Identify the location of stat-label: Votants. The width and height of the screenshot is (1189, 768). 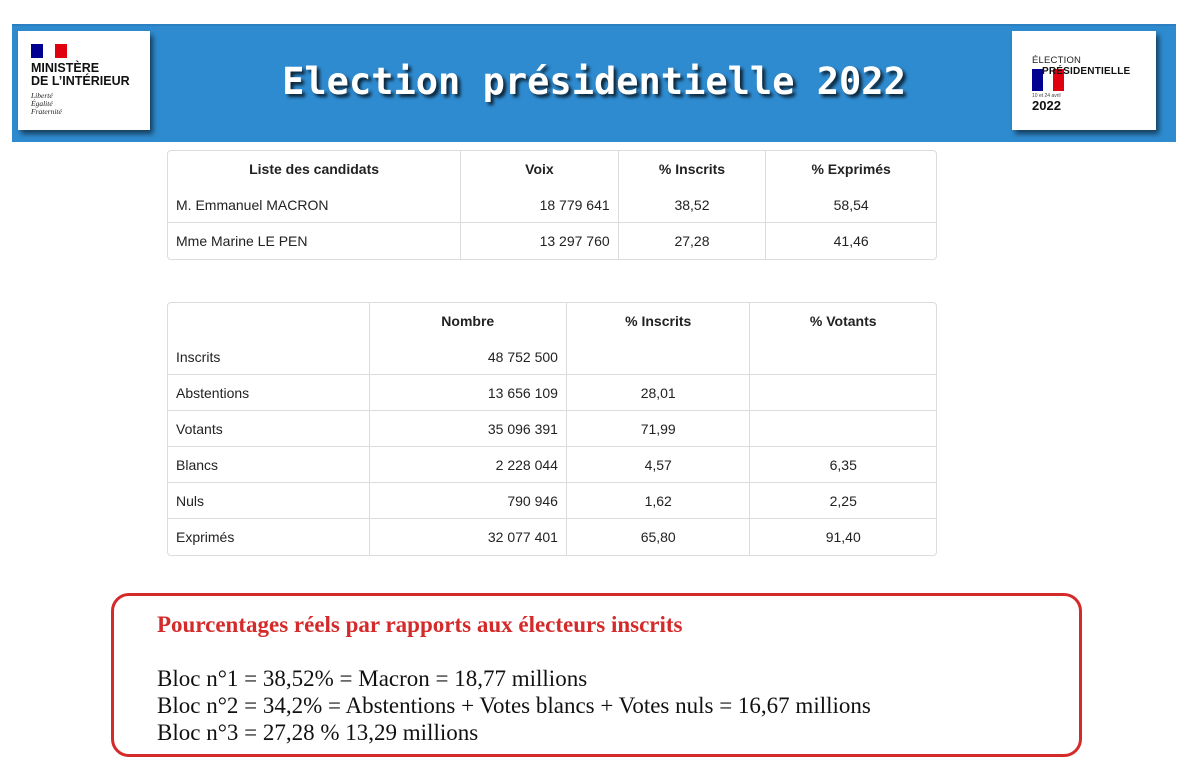
(269, 429).